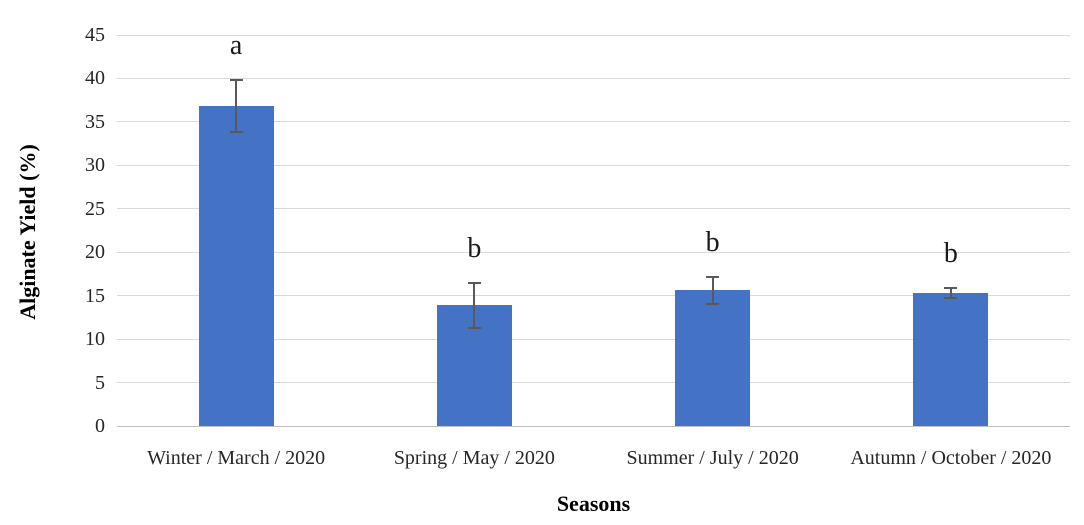 The width and height of the screenshot is (1084, 525). I want to click on y-axis-title: Alginate Yield (%), so click(27, 232).